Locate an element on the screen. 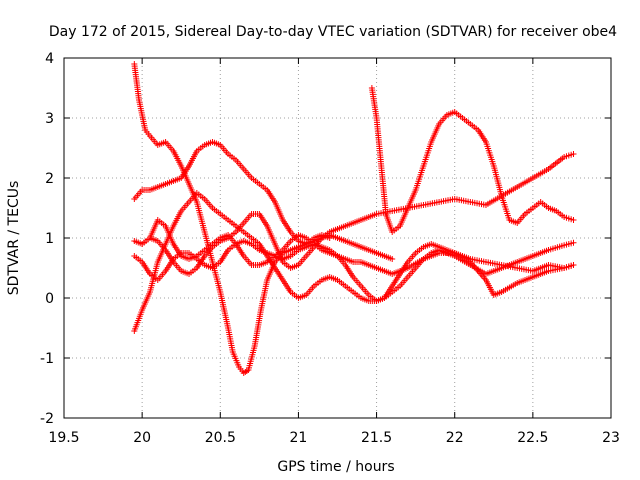 The width and height of the screenshot is (640, 480). x-tick-label: 19.5 is located at coordinates (63, 438).